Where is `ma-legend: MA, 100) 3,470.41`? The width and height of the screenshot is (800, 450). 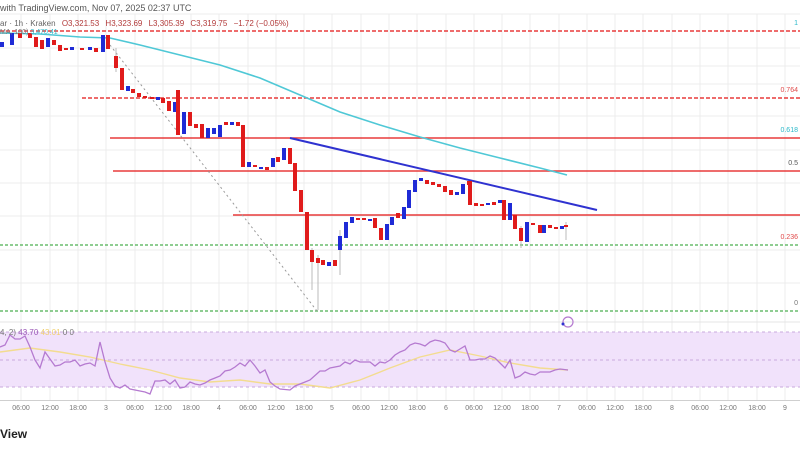 ma-legend: MA, 100) 3,470.41 is located at coordinates (29, 32).